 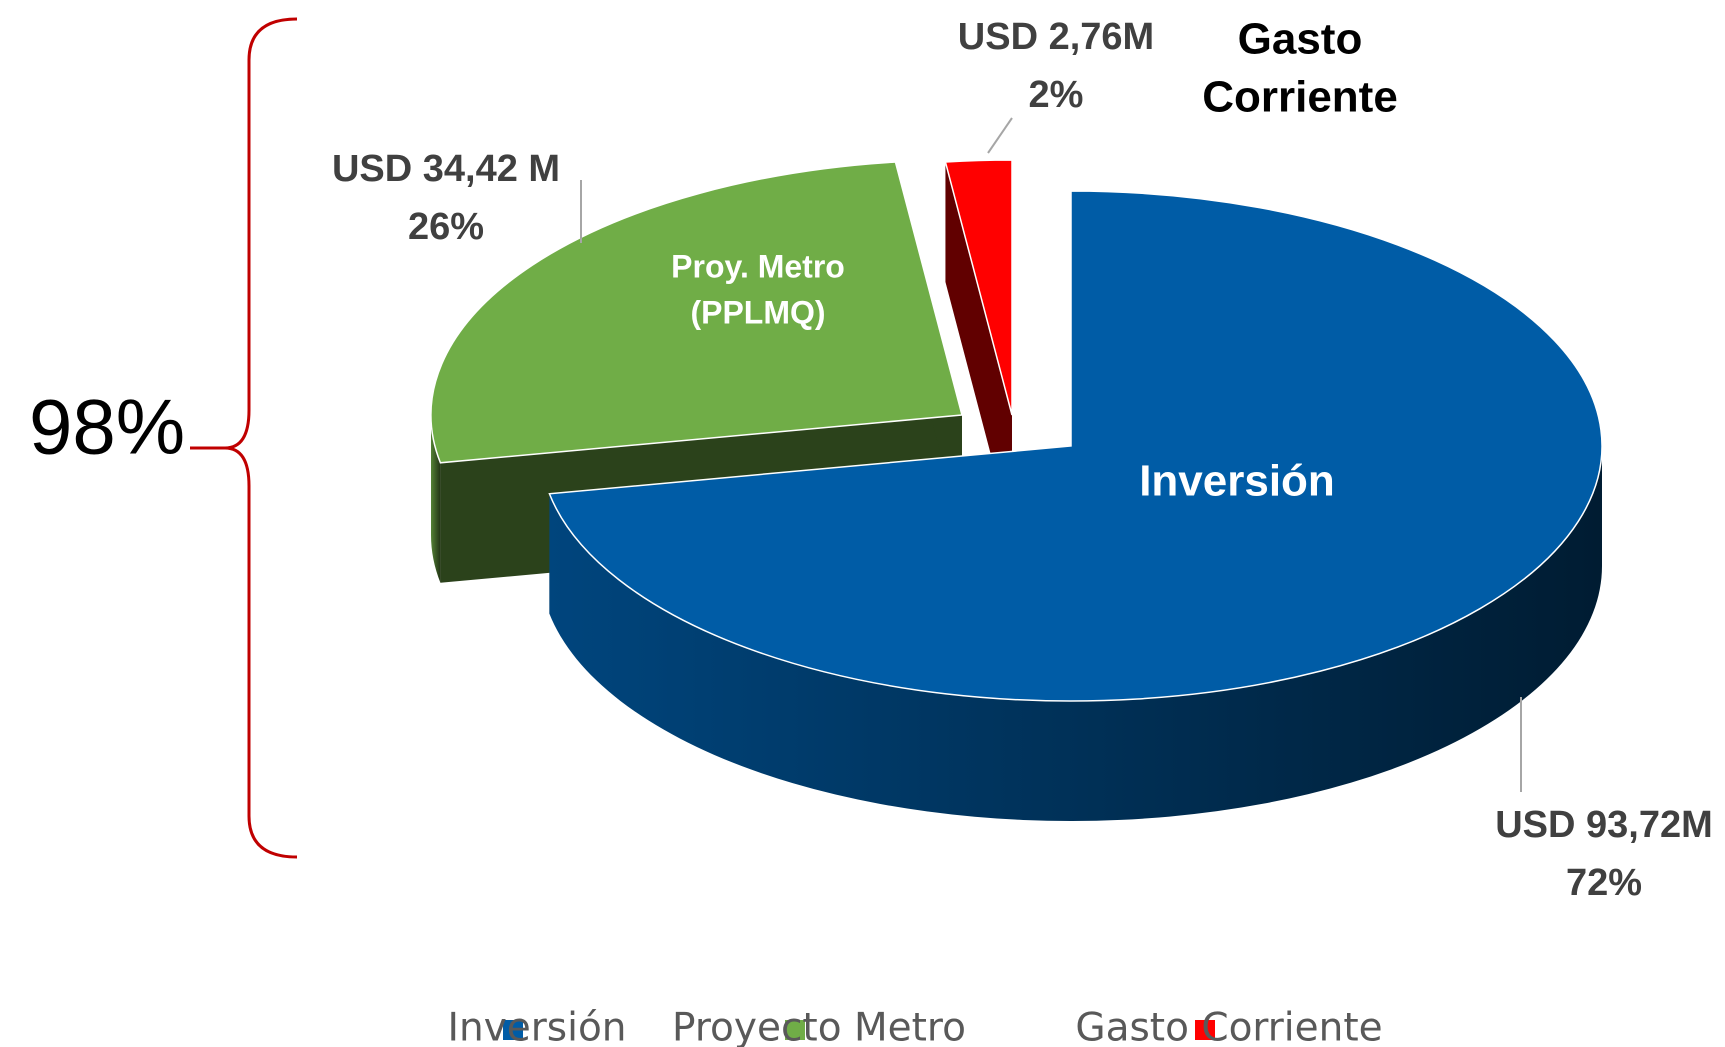 What do you see at coordinates (446, 227) in the screenshot?
I see `value-label: 26%` at bounding box center [446, 227].